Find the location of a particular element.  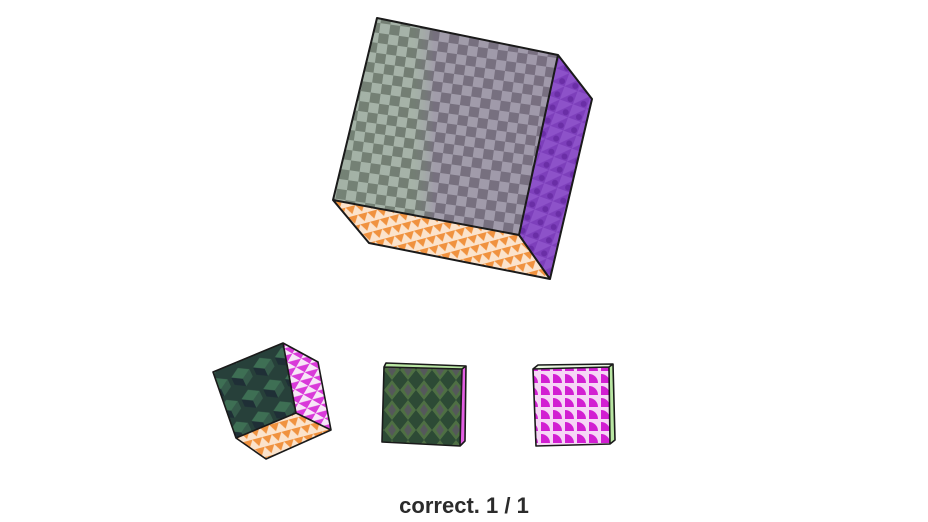

target-cube-front-tint is located at coordinates (445, 126).